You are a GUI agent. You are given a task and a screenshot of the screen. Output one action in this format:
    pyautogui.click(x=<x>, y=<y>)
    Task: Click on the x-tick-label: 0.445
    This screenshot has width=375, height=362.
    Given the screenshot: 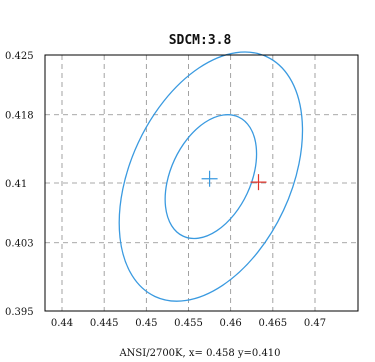 What is the action you would take?
    pyautogui.click(x=104, y=323)
    